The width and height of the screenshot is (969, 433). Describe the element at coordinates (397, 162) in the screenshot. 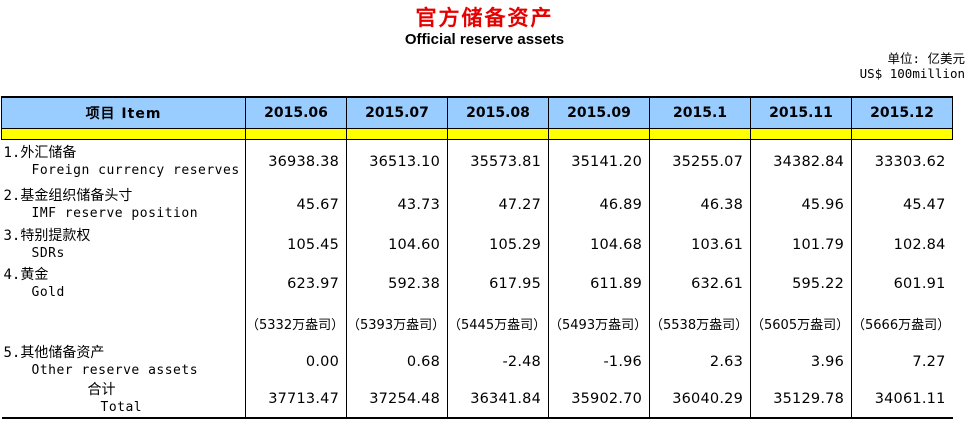

I see `value-cell: 36513.10` at that location.